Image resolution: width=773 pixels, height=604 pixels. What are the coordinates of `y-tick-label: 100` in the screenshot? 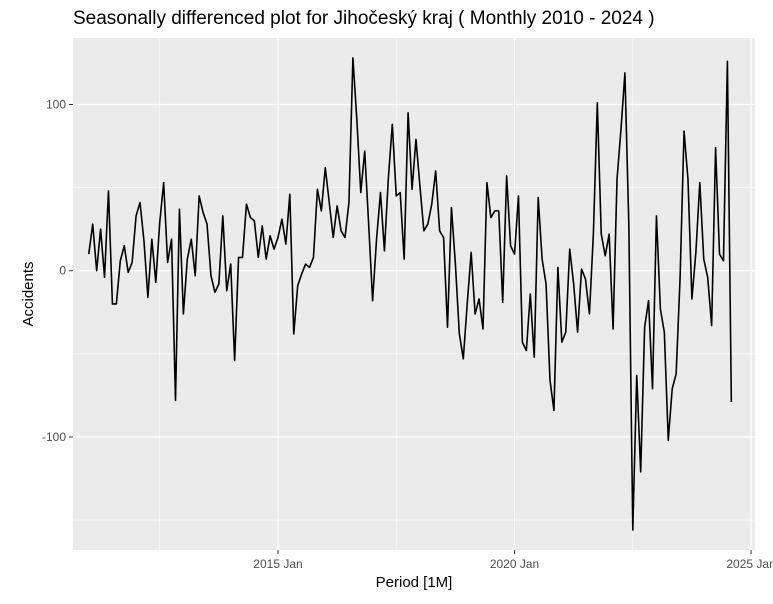 It's located at (56, 104).